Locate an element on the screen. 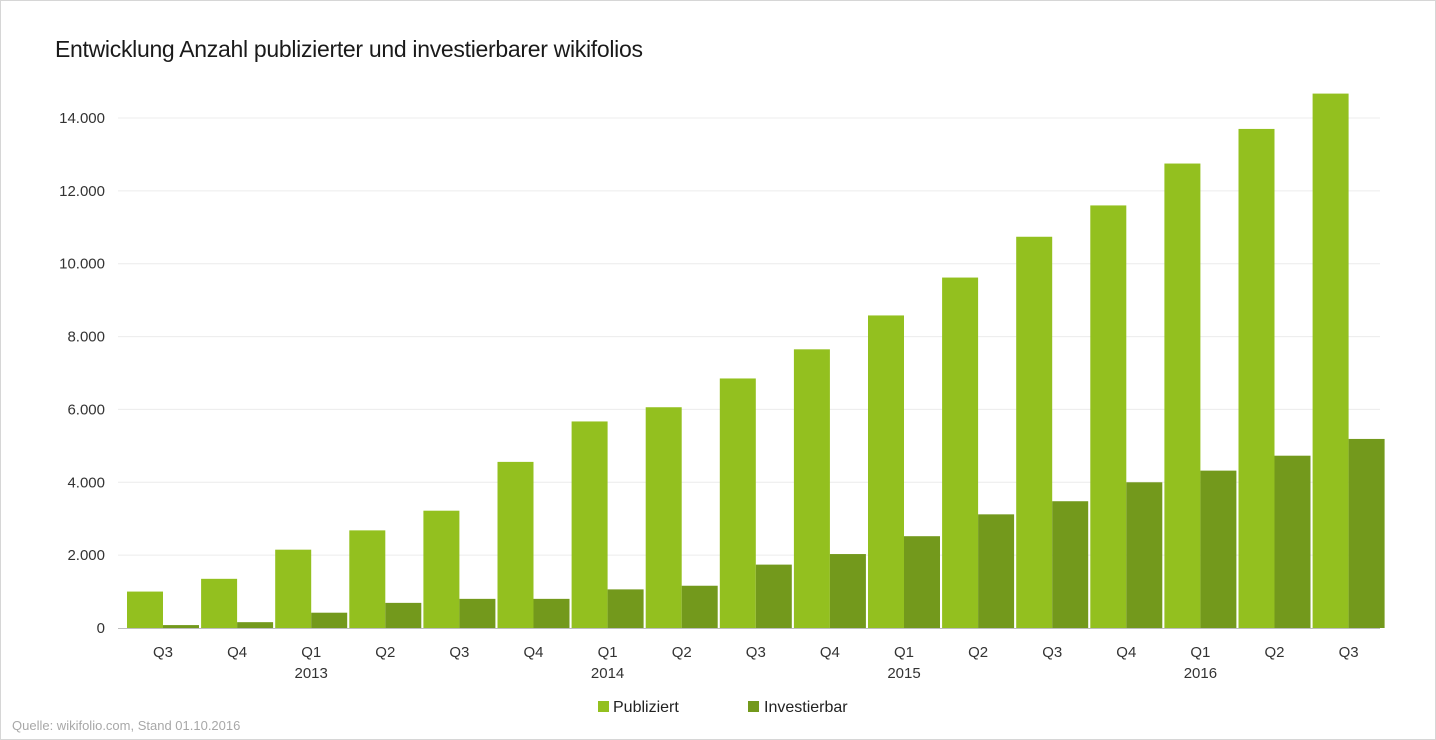 The height and width of the screenshot is (740, 1436). legend-swatch-publiziert is located at coordinates (603, 706).